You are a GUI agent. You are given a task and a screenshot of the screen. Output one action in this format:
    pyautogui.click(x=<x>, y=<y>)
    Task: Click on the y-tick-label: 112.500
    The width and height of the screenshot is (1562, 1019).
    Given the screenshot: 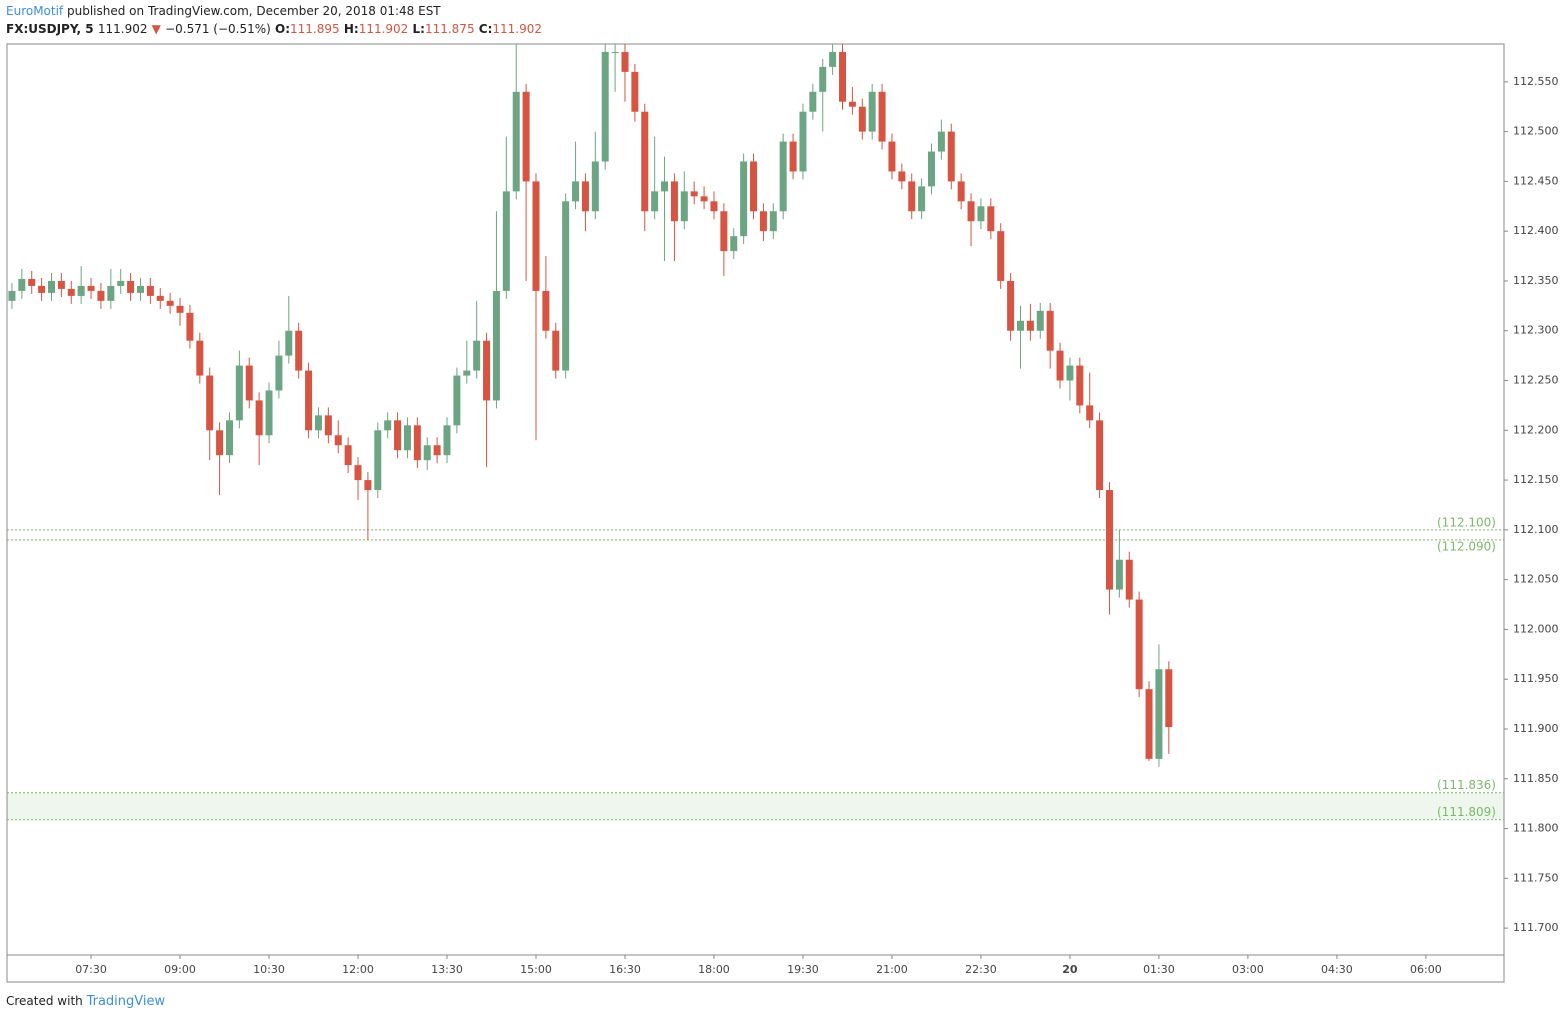 What is the action you would take?
    pyautogui.click(x=1536, y=131)
    